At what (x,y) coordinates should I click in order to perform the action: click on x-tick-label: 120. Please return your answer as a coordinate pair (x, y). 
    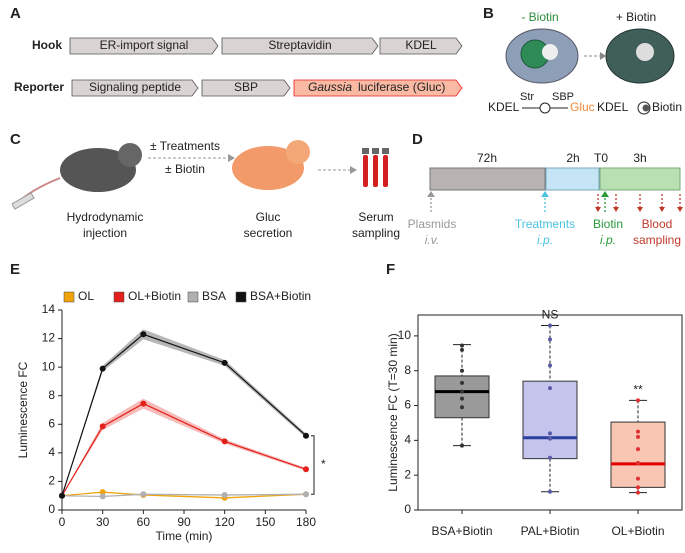
    Looking at the image, I should click on (225, 522).